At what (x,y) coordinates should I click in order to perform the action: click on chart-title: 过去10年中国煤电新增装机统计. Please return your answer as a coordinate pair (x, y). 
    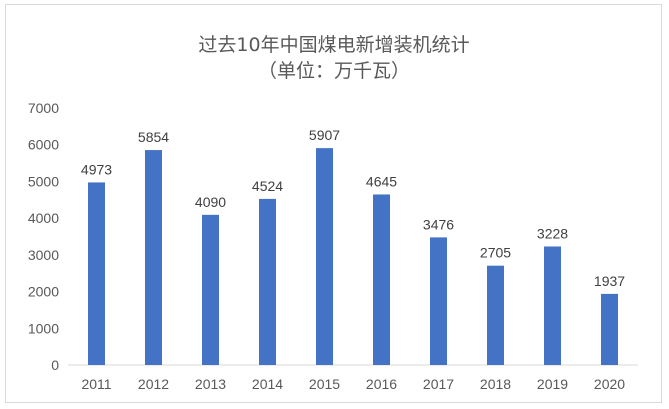
    Looking at the image, I should click on (333, 45).